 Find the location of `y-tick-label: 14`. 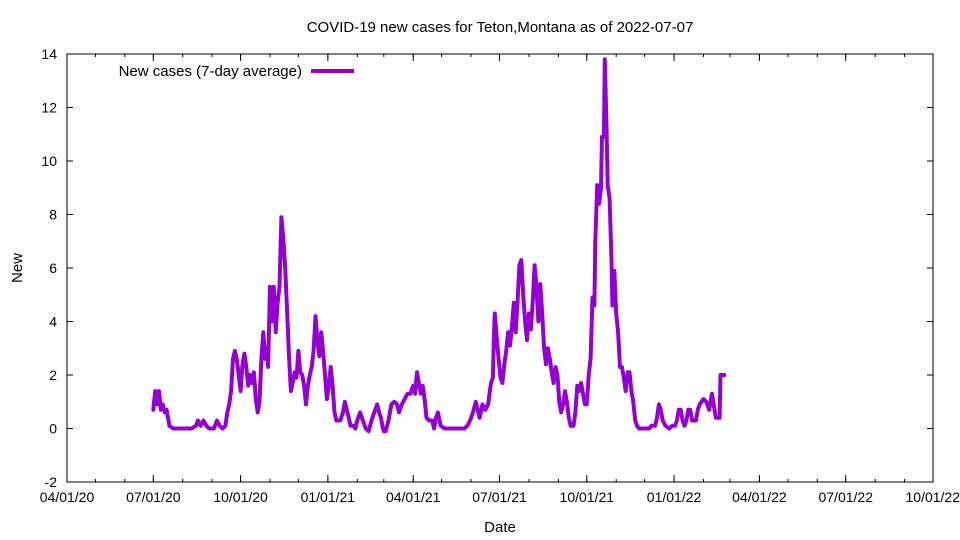

y-tick-label: 14 is located at coordinates (49, 54).